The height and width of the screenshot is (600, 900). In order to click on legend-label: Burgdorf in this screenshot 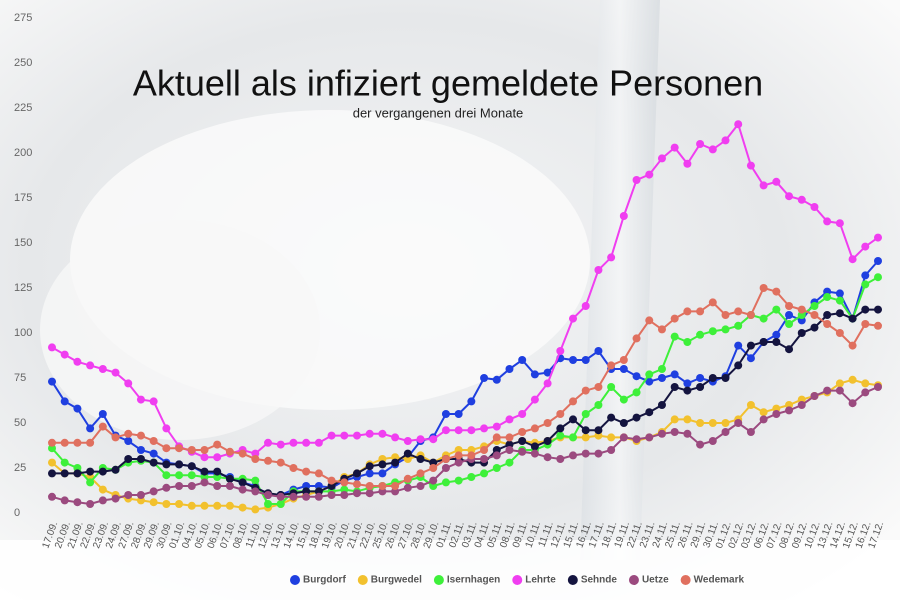, I will do `click(324, 580)`.